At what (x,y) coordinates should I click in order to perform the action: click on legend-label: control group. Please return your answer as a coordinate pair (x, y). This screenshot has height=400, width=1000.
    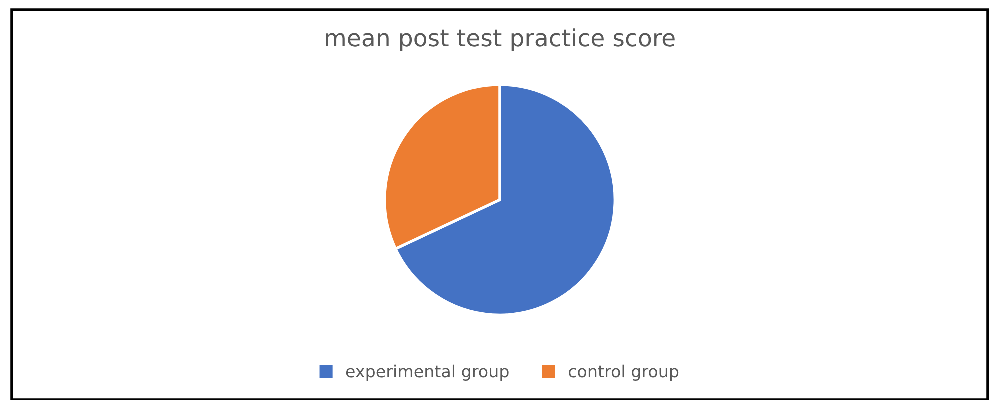
    Looking at the image, I should click on (623, 372).